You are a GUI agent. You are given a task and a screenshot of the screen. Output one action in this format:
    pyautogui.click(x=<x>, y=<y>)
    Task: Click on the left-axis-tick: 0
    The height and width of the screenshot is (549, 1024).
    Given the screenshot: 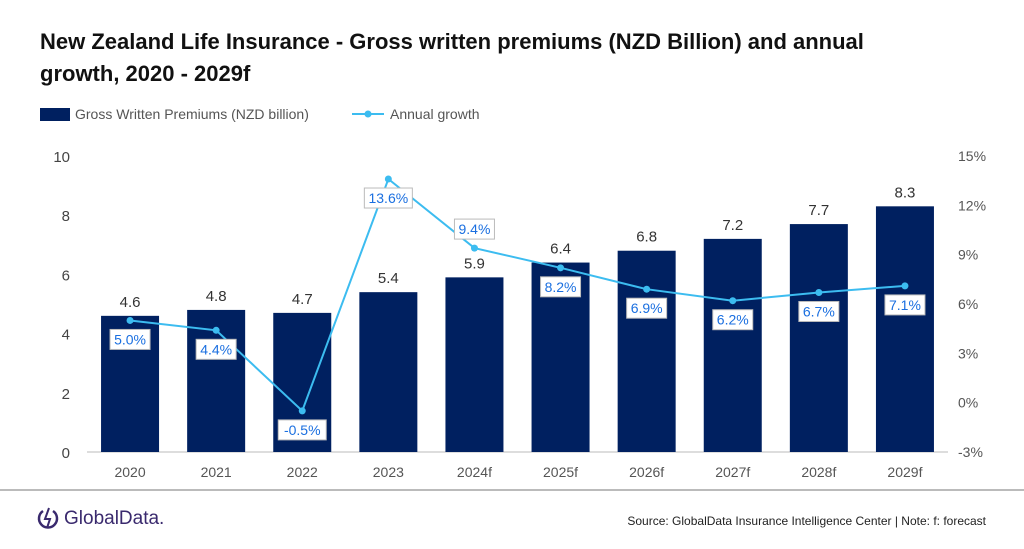 What is the action you would take?
    pyautogui.click(x=66, y=453)
    